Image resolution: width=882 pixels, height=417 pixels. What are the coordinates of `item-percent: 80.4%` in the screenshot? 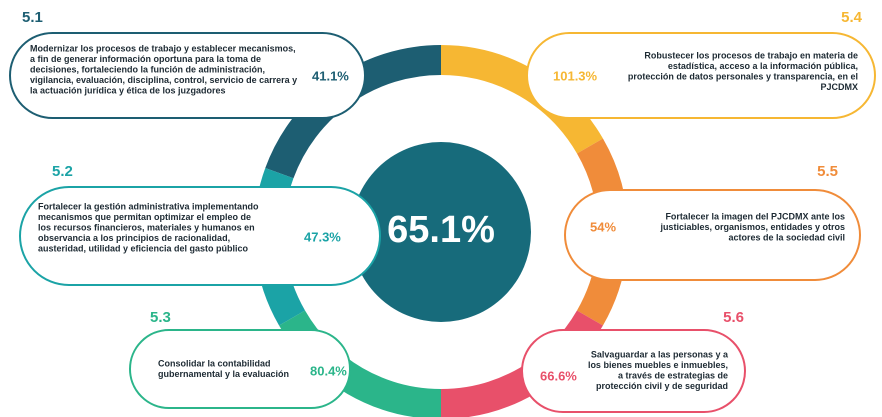 It's located at (328, 370).